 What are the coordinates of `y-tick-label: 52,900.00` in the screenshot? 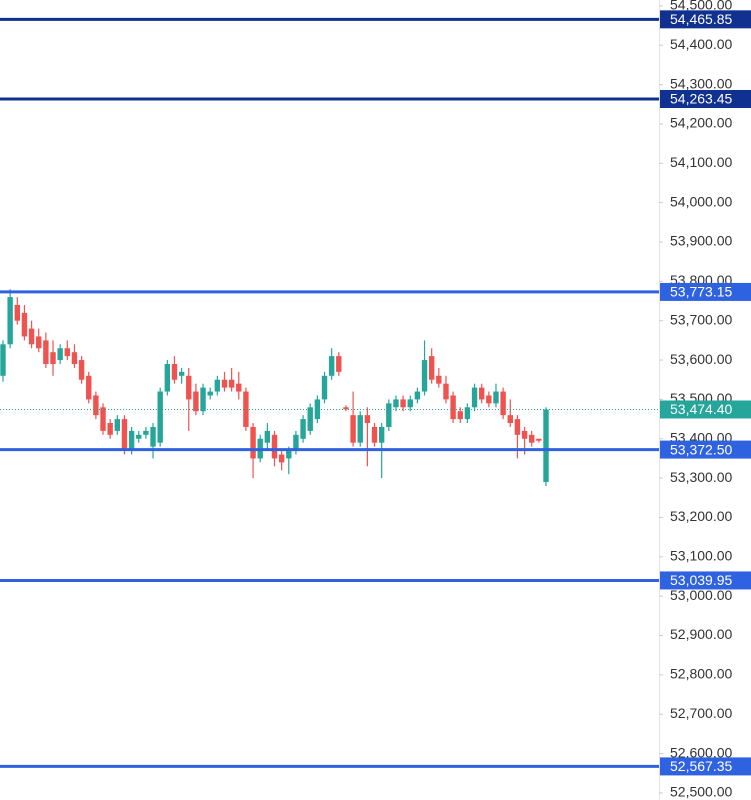 It's located at (701, 634).